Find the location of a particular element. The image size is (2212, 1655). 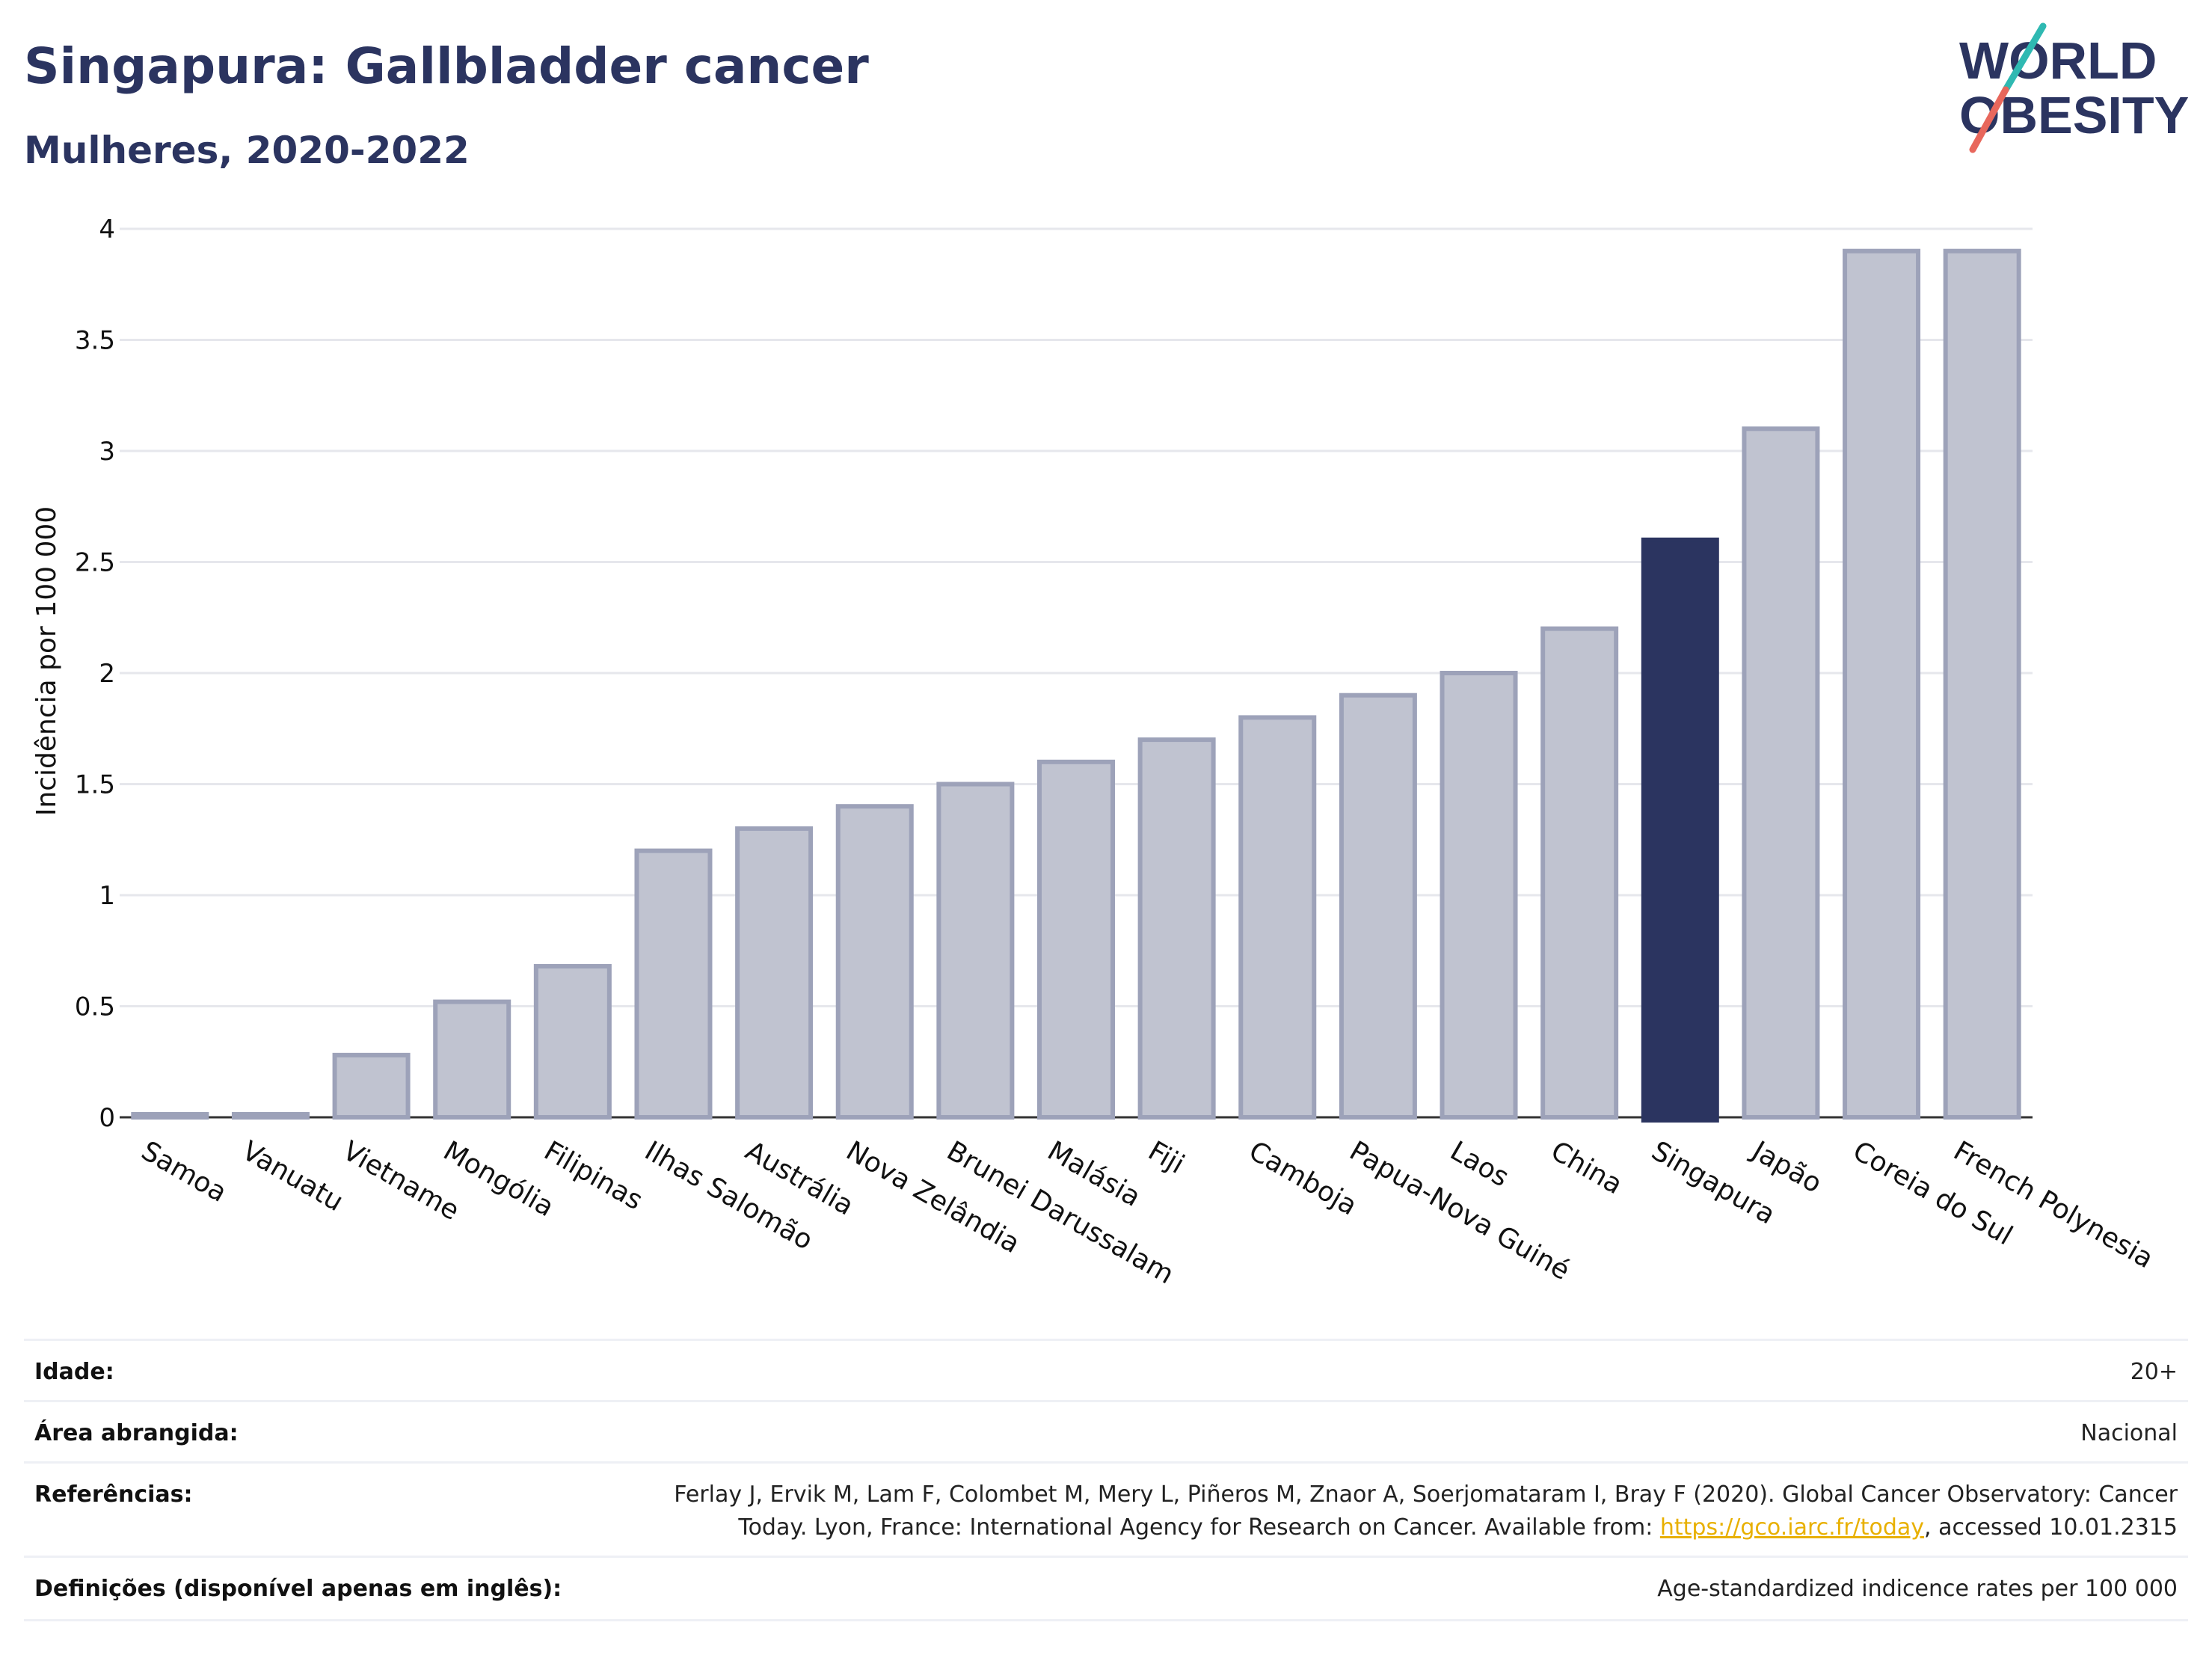

y-axis-ticks: 0 0.5 1 1.5 2 2.5 3 3.5 4 is located at coordinates (95, 674).